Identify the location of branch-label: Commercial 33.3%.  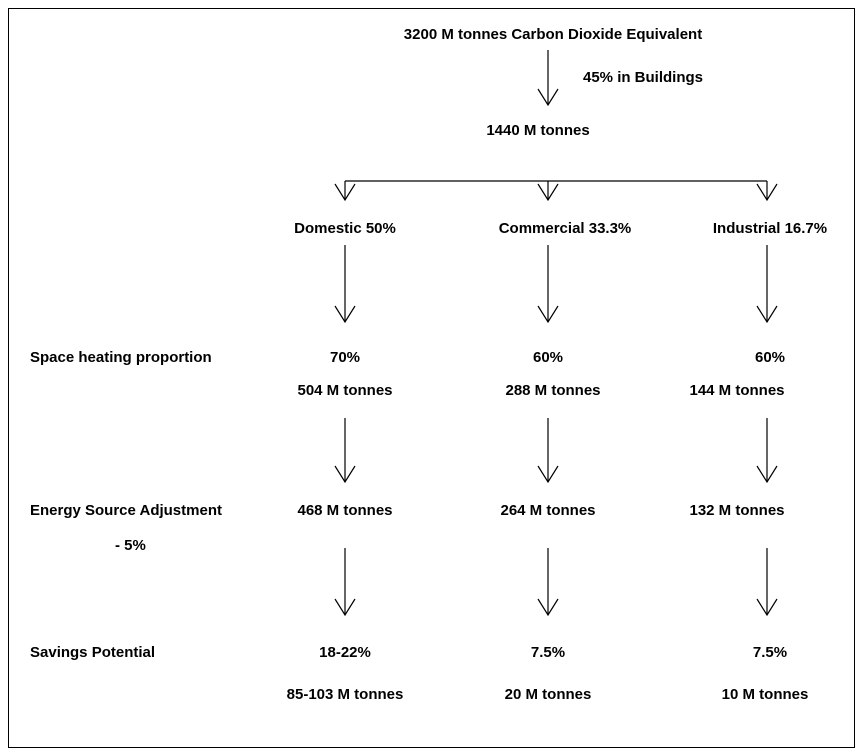
(565, 228).